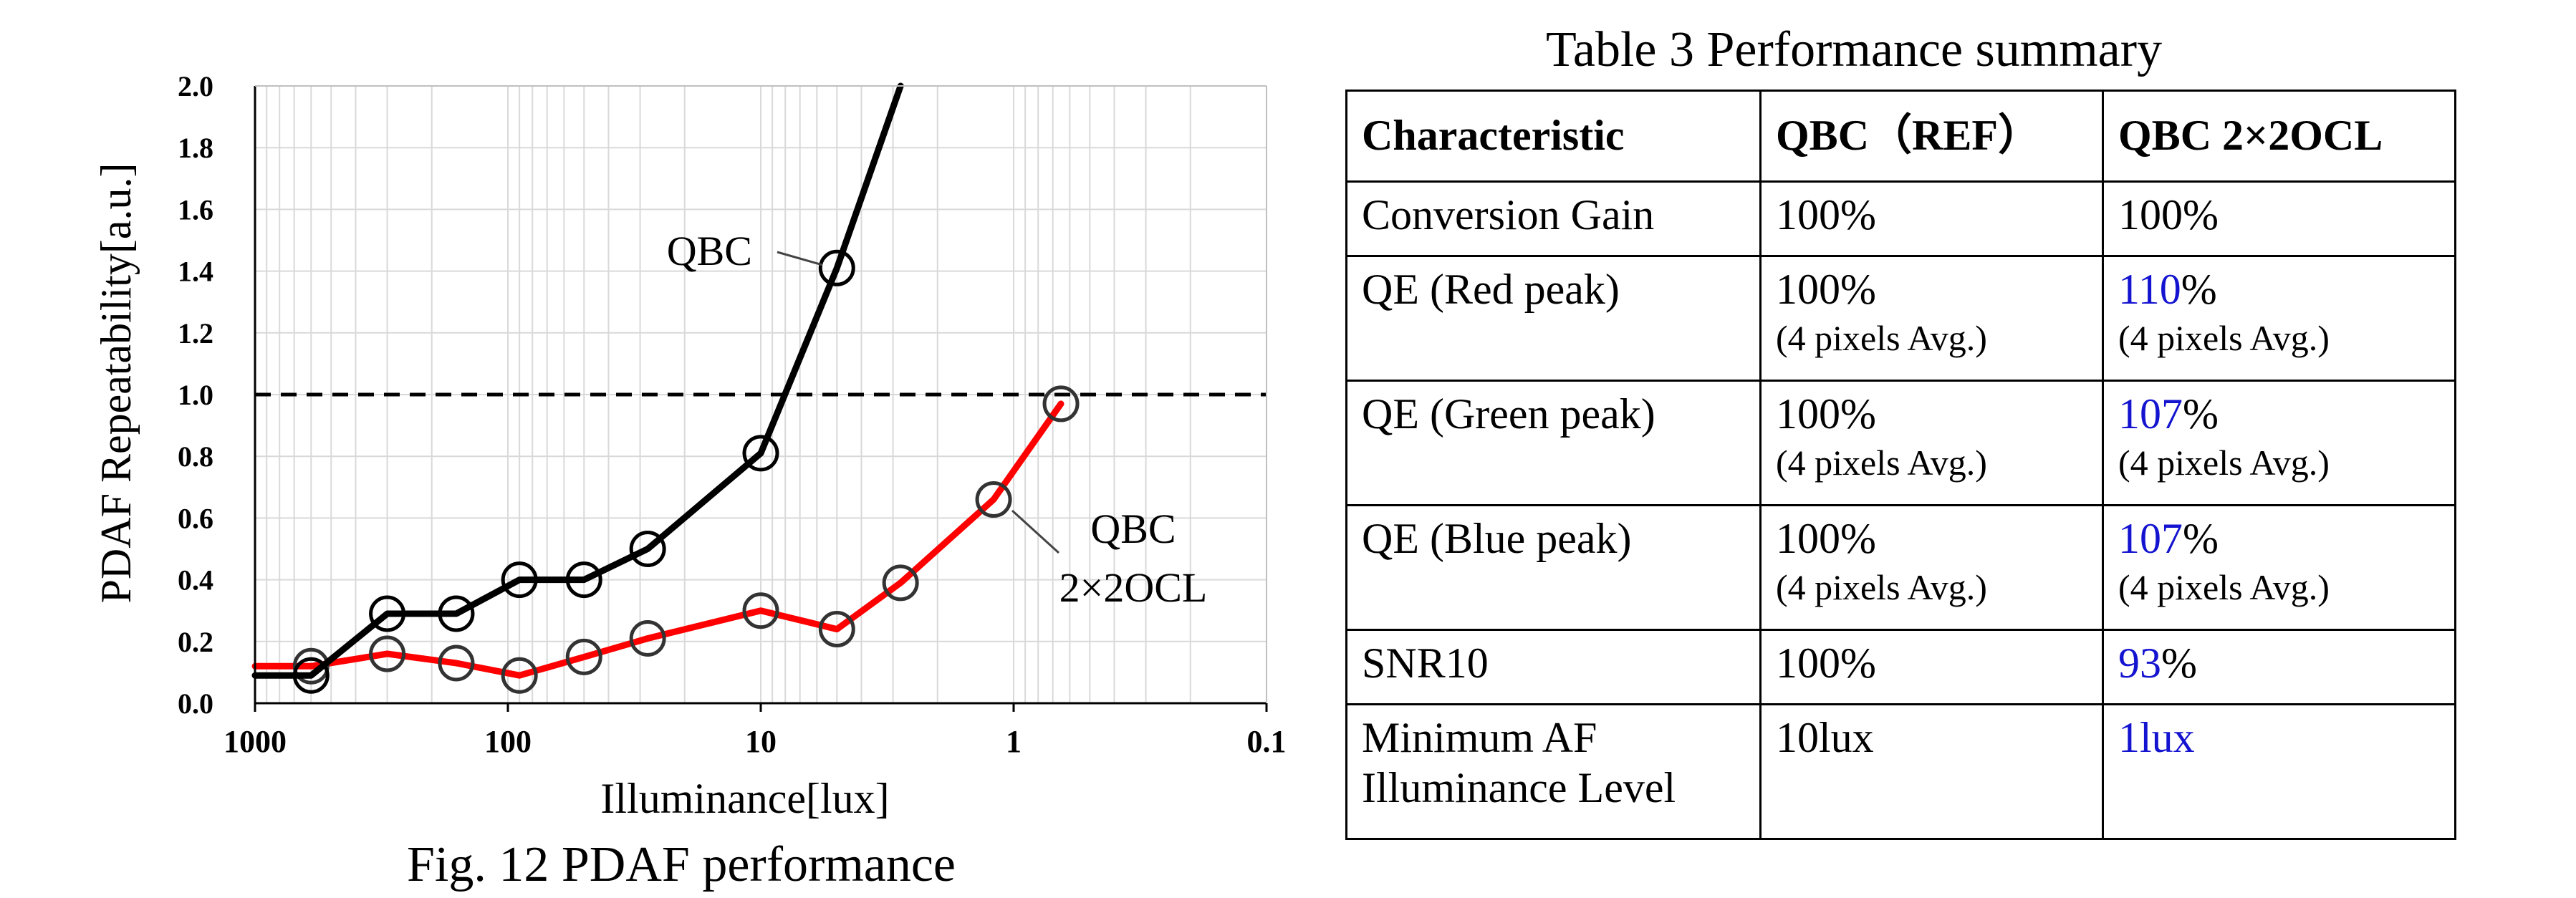 The image size is (2576, 898). What do you see at coordinates (196, 272) in the screenshot?
I see `y-tick-label: 1.4` at bounding box center [196, 272].